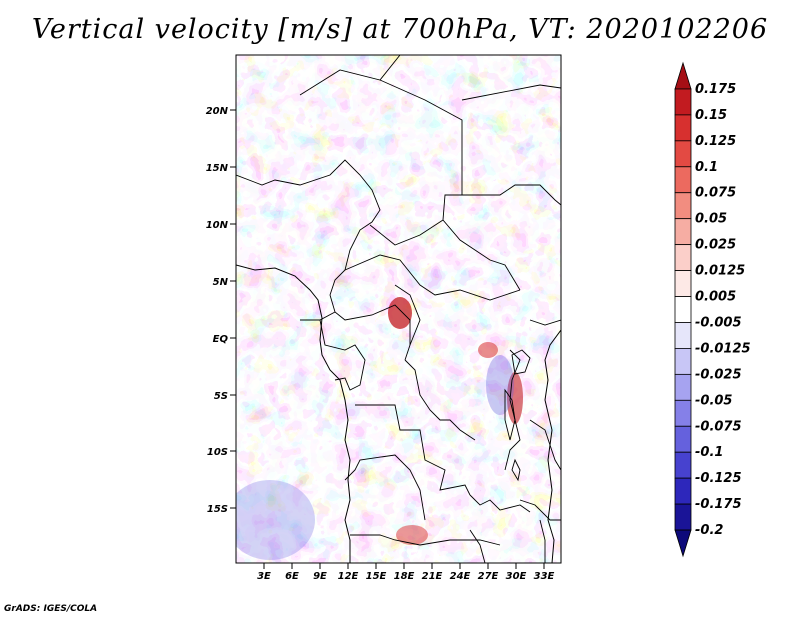  I want to click on lon-label: 15E, so click(376, 576).